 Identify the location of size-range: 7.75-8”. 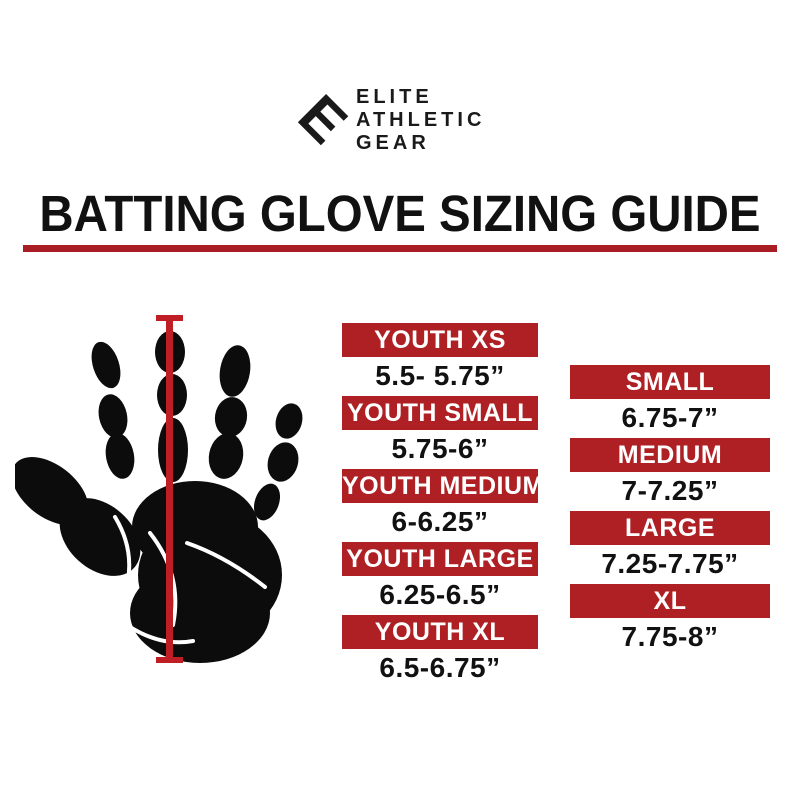
(670, 636).